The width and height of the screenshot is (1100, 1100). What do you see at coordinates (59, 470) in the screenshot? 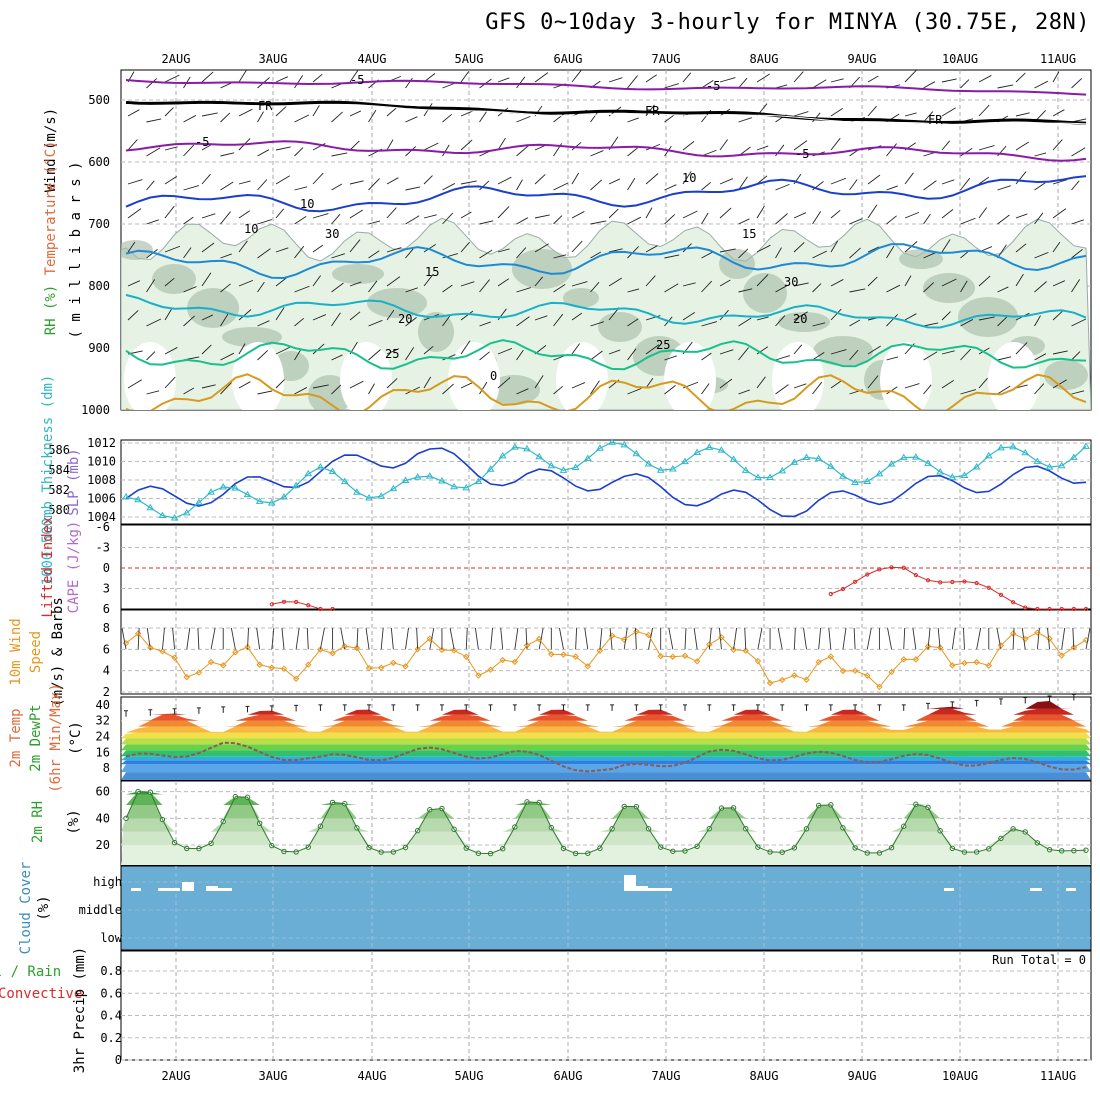
I see `tick-thickness: 584` at bounding box center [59, 470].